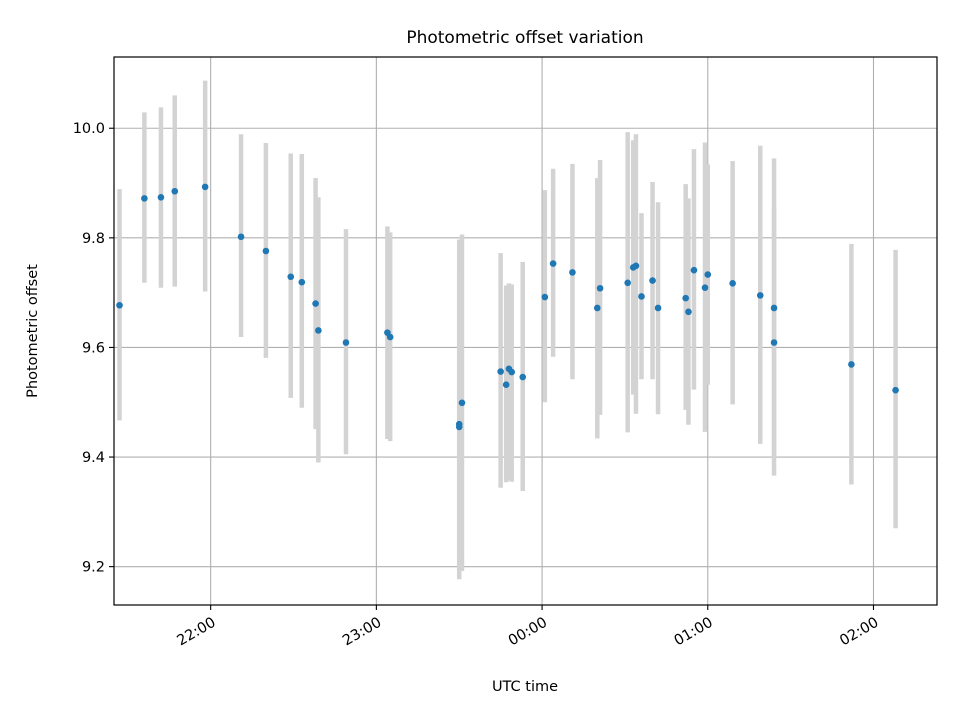 This screenshot has height=724, width=960. Describe the element at coordinates (524, 38) in the screenshot. I see `chart-title: Photometric offset variation` at that location.